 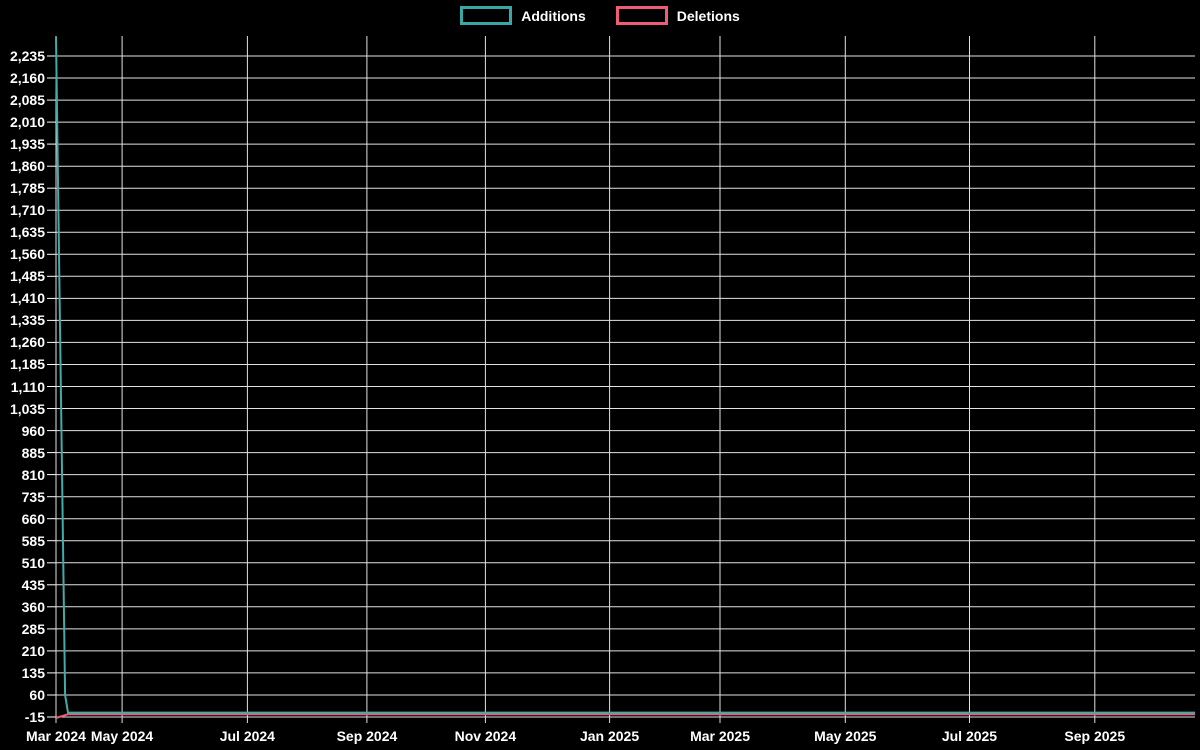 What do you see at coordinates (708, 15) in the screenshot?
I see `legend-label-deletions: Deletions` at bounding box center [708, 15].